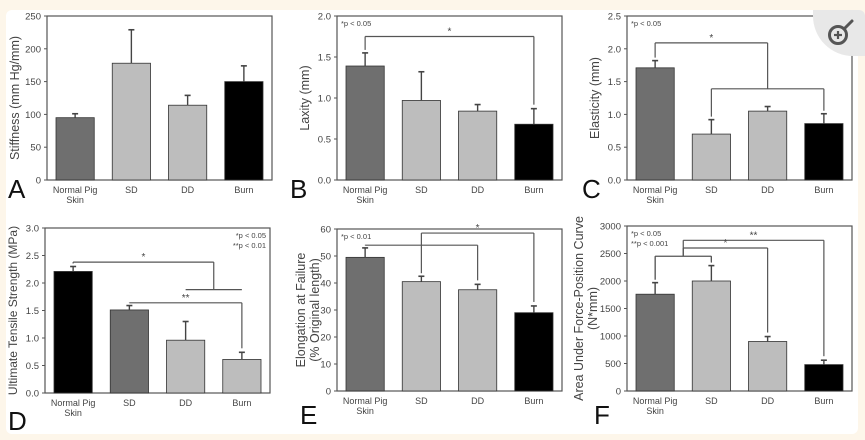 The image size is (865, 440). I want to click on y-axis-label: (N*mm), so click(593, 308).